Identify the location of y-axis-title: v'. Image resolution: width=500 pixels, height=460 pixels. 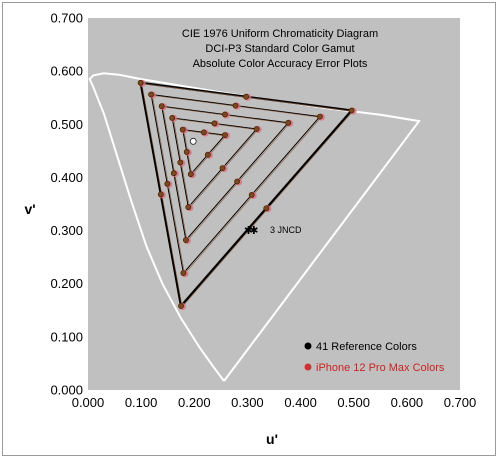
(29, 209).